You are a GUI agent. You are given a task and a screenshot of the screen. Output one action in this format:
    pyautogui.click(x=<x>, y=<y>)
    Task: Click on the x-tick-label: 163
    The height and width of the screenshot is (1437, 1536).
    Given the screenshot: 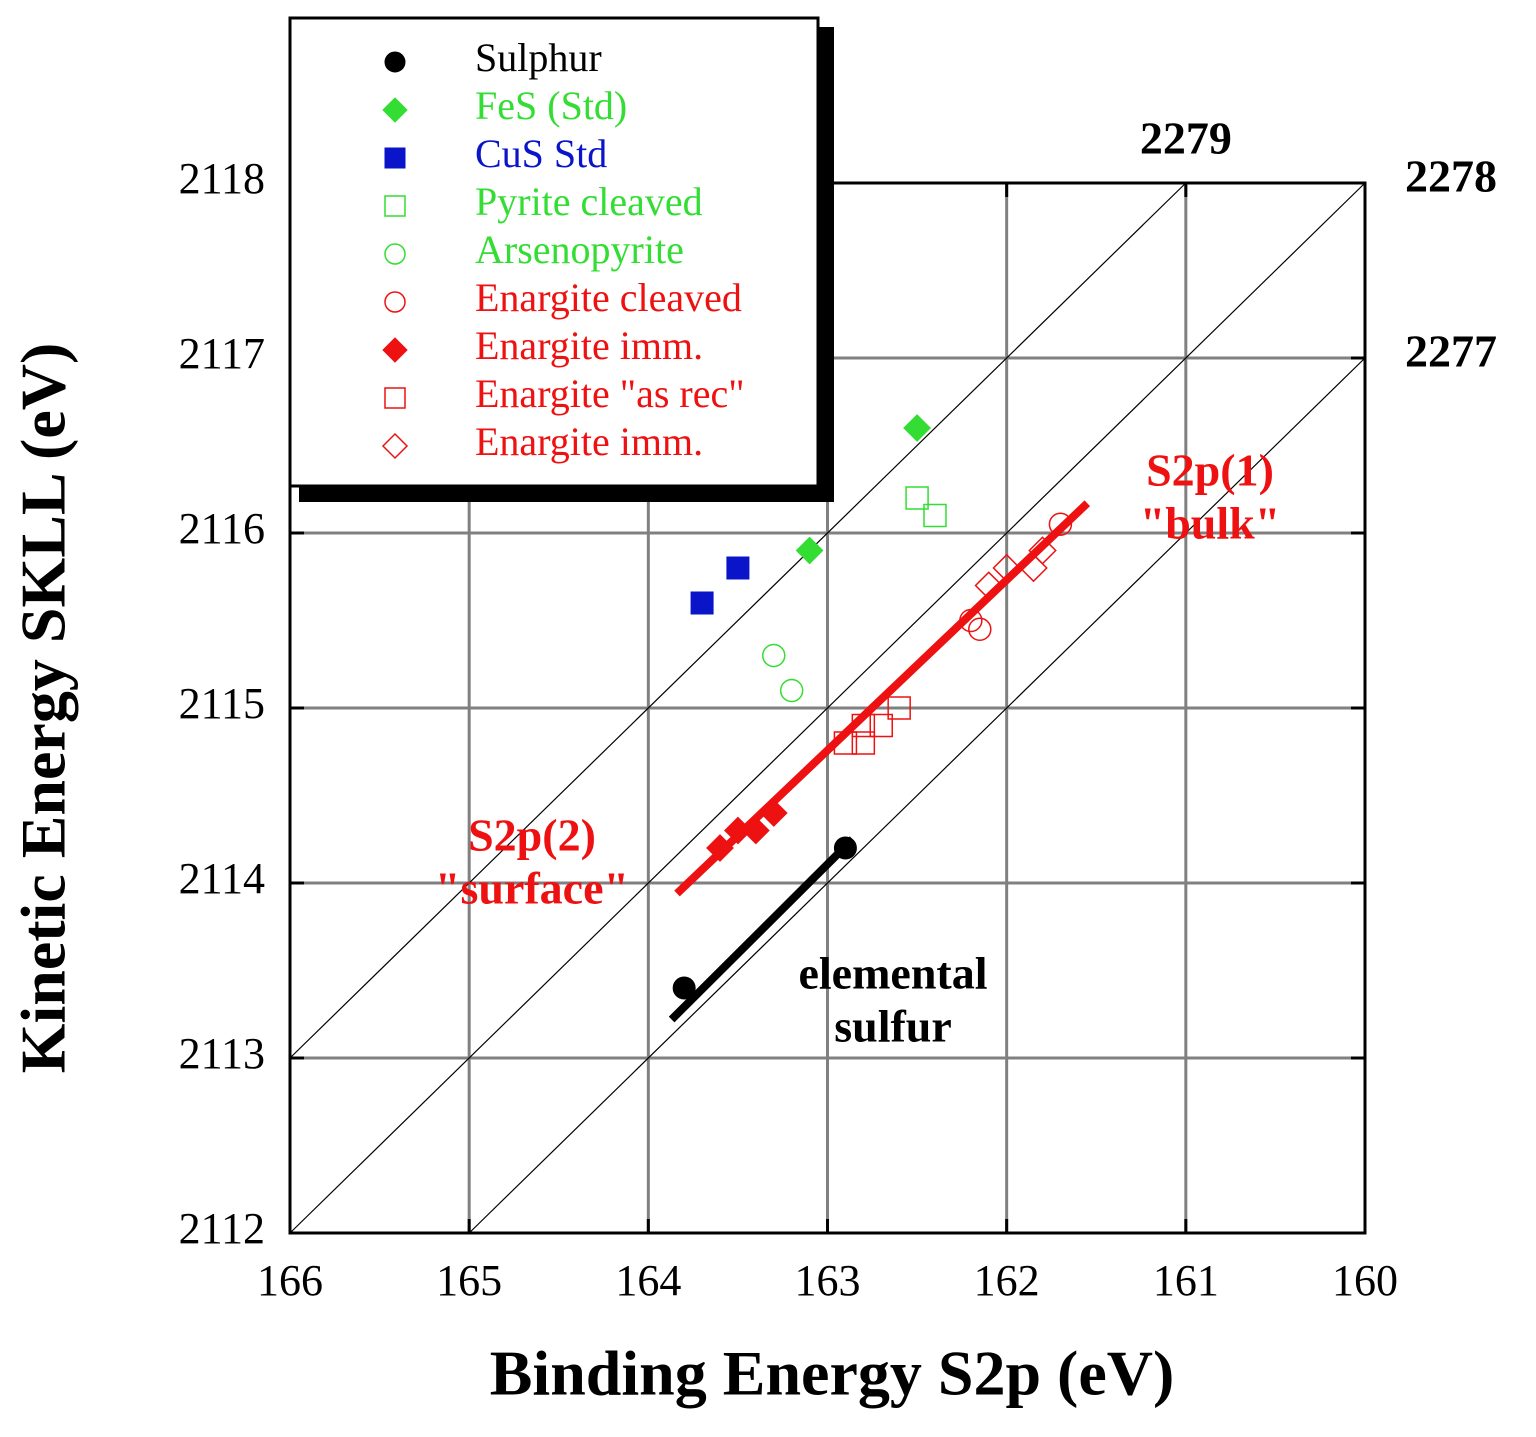 What is the action you would take?
    pyautogui.click(x=828, y=1280)
    